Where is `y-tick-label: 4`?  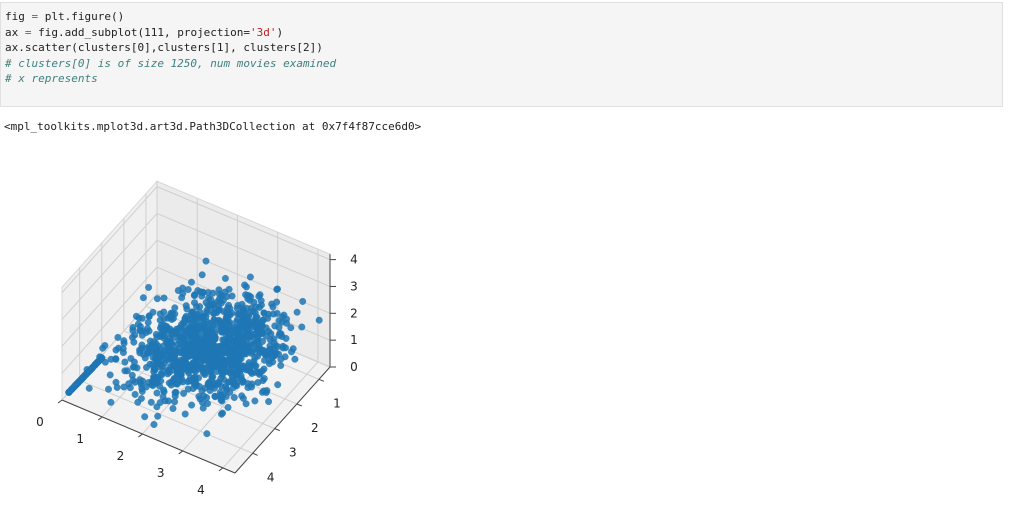 y-tick-label: 4 is located at coordinates (271, 477).